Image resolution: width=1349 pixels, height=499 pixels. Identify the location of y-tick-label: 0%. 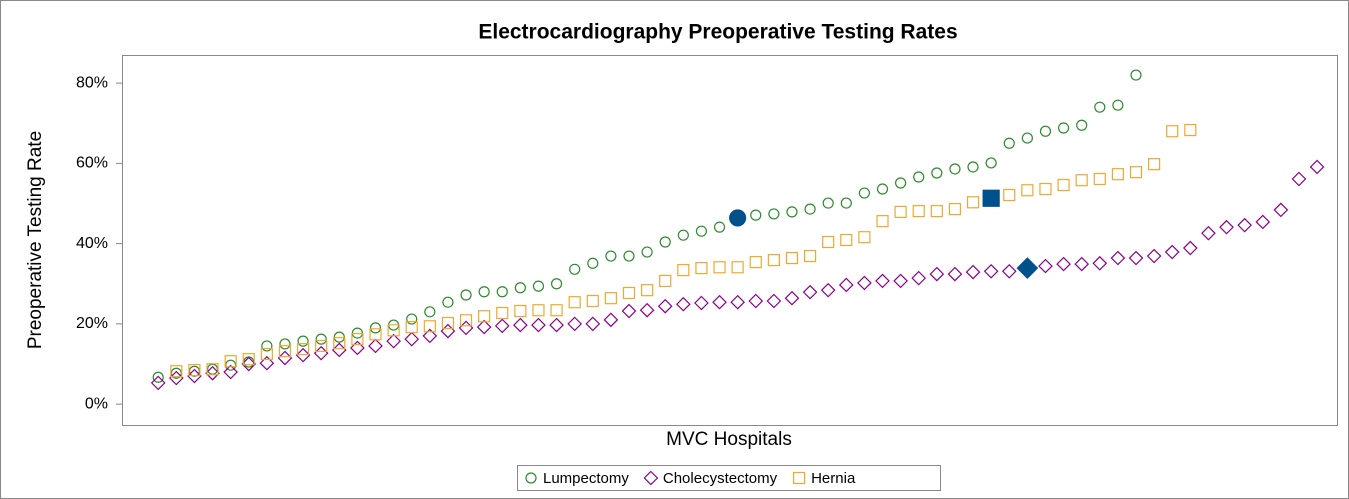
(96, 403).